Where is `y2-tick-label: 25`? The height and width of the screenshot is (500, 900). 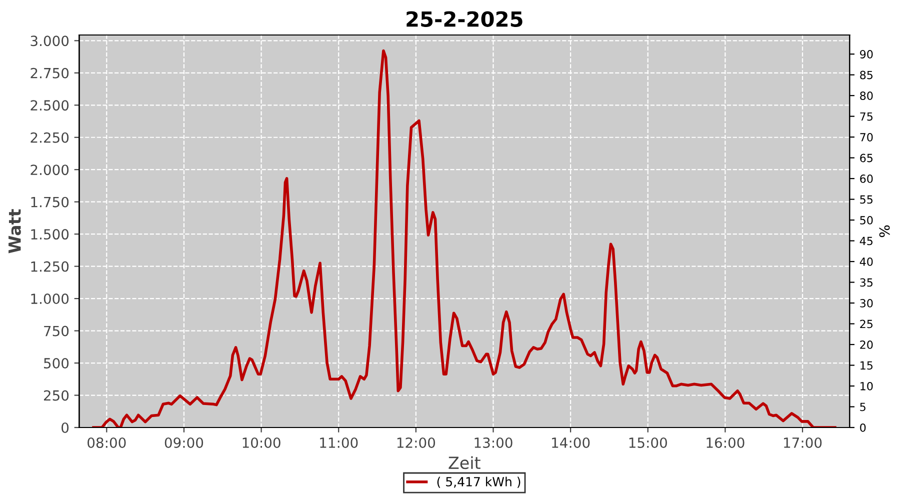
y2-tick-label: 25 is located at coordinates (866, 324).